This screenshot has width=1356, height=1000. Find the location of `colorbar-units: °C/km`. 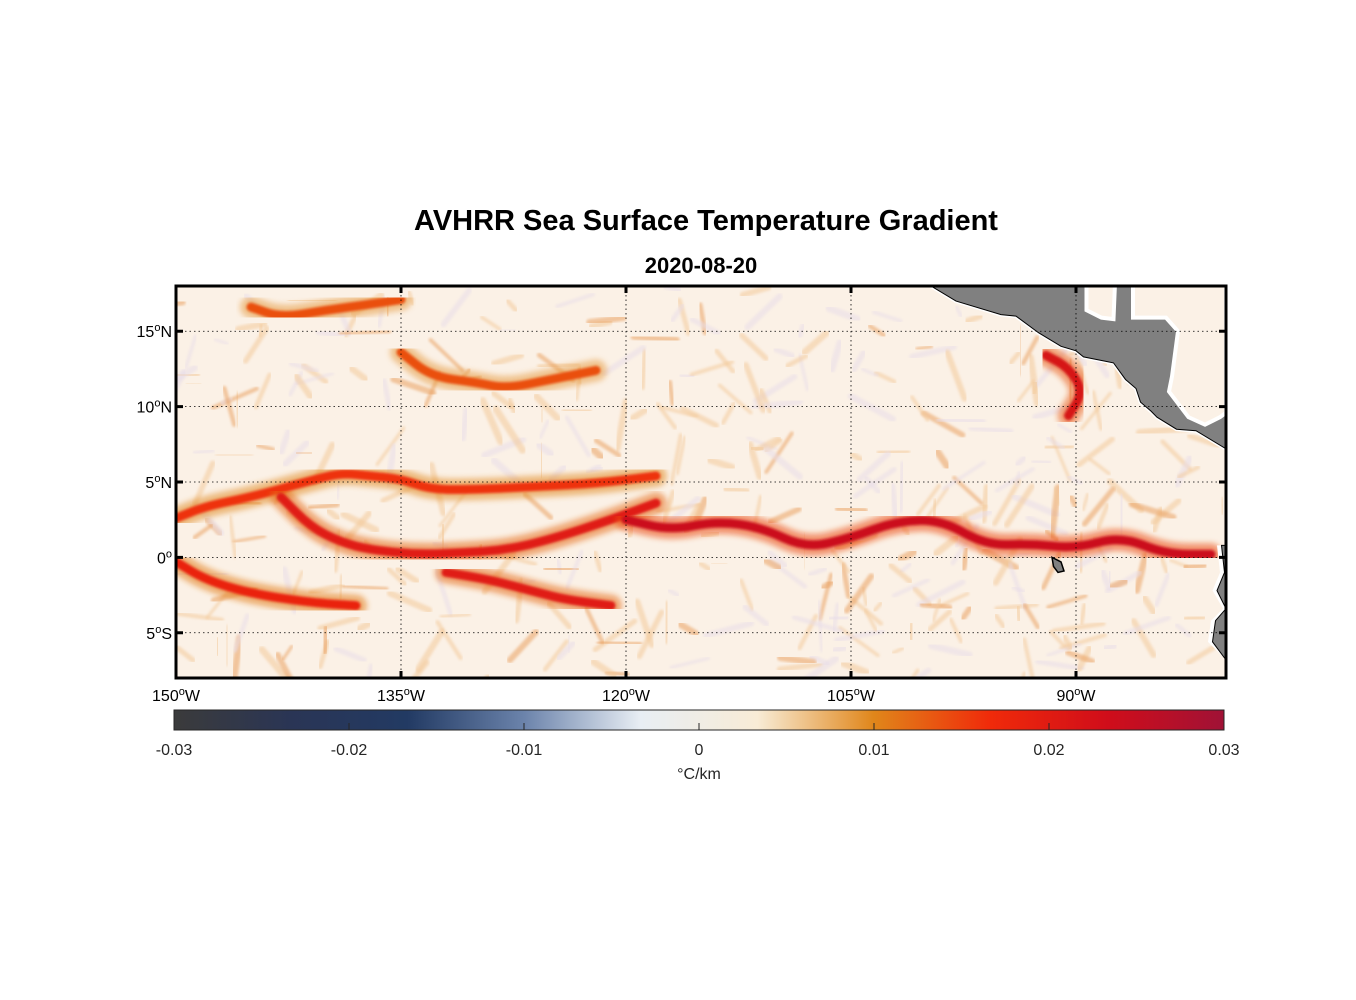

colorbar-units: °C/km is located at coordinates (699, 774).